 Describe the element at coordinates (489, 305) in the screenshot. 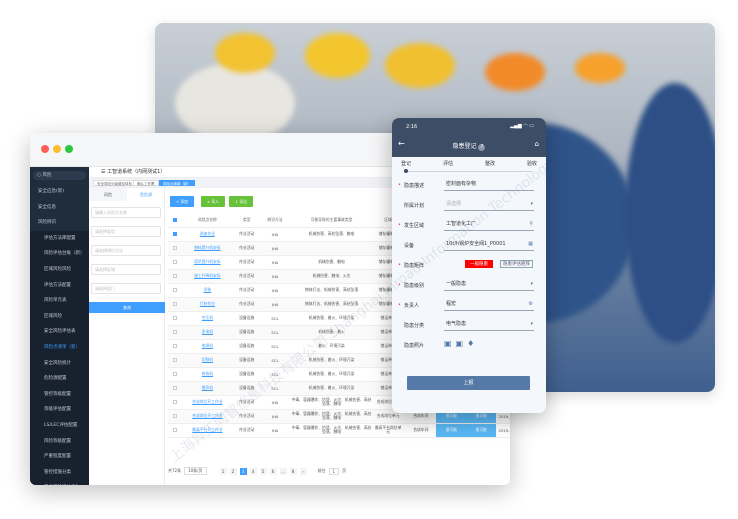

I see `field-input: 程宏 ⚙` at that location.